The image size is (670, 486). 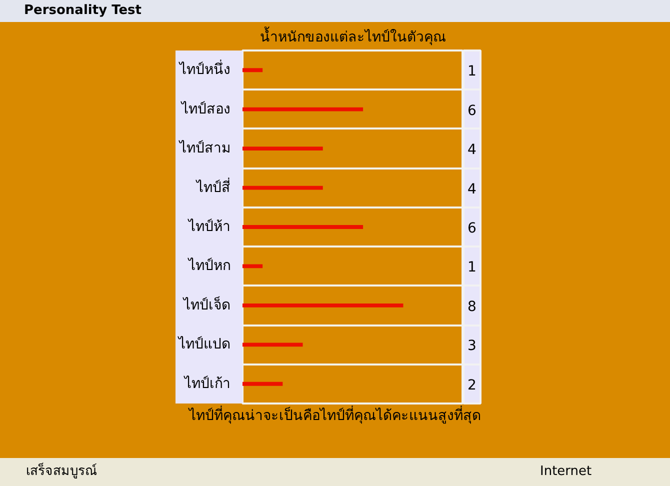 What do you see at coordinates (61, 471) in the screenshot?
I see `text: เสร็จสมบูรณ์` at bounding box center [61, 471].